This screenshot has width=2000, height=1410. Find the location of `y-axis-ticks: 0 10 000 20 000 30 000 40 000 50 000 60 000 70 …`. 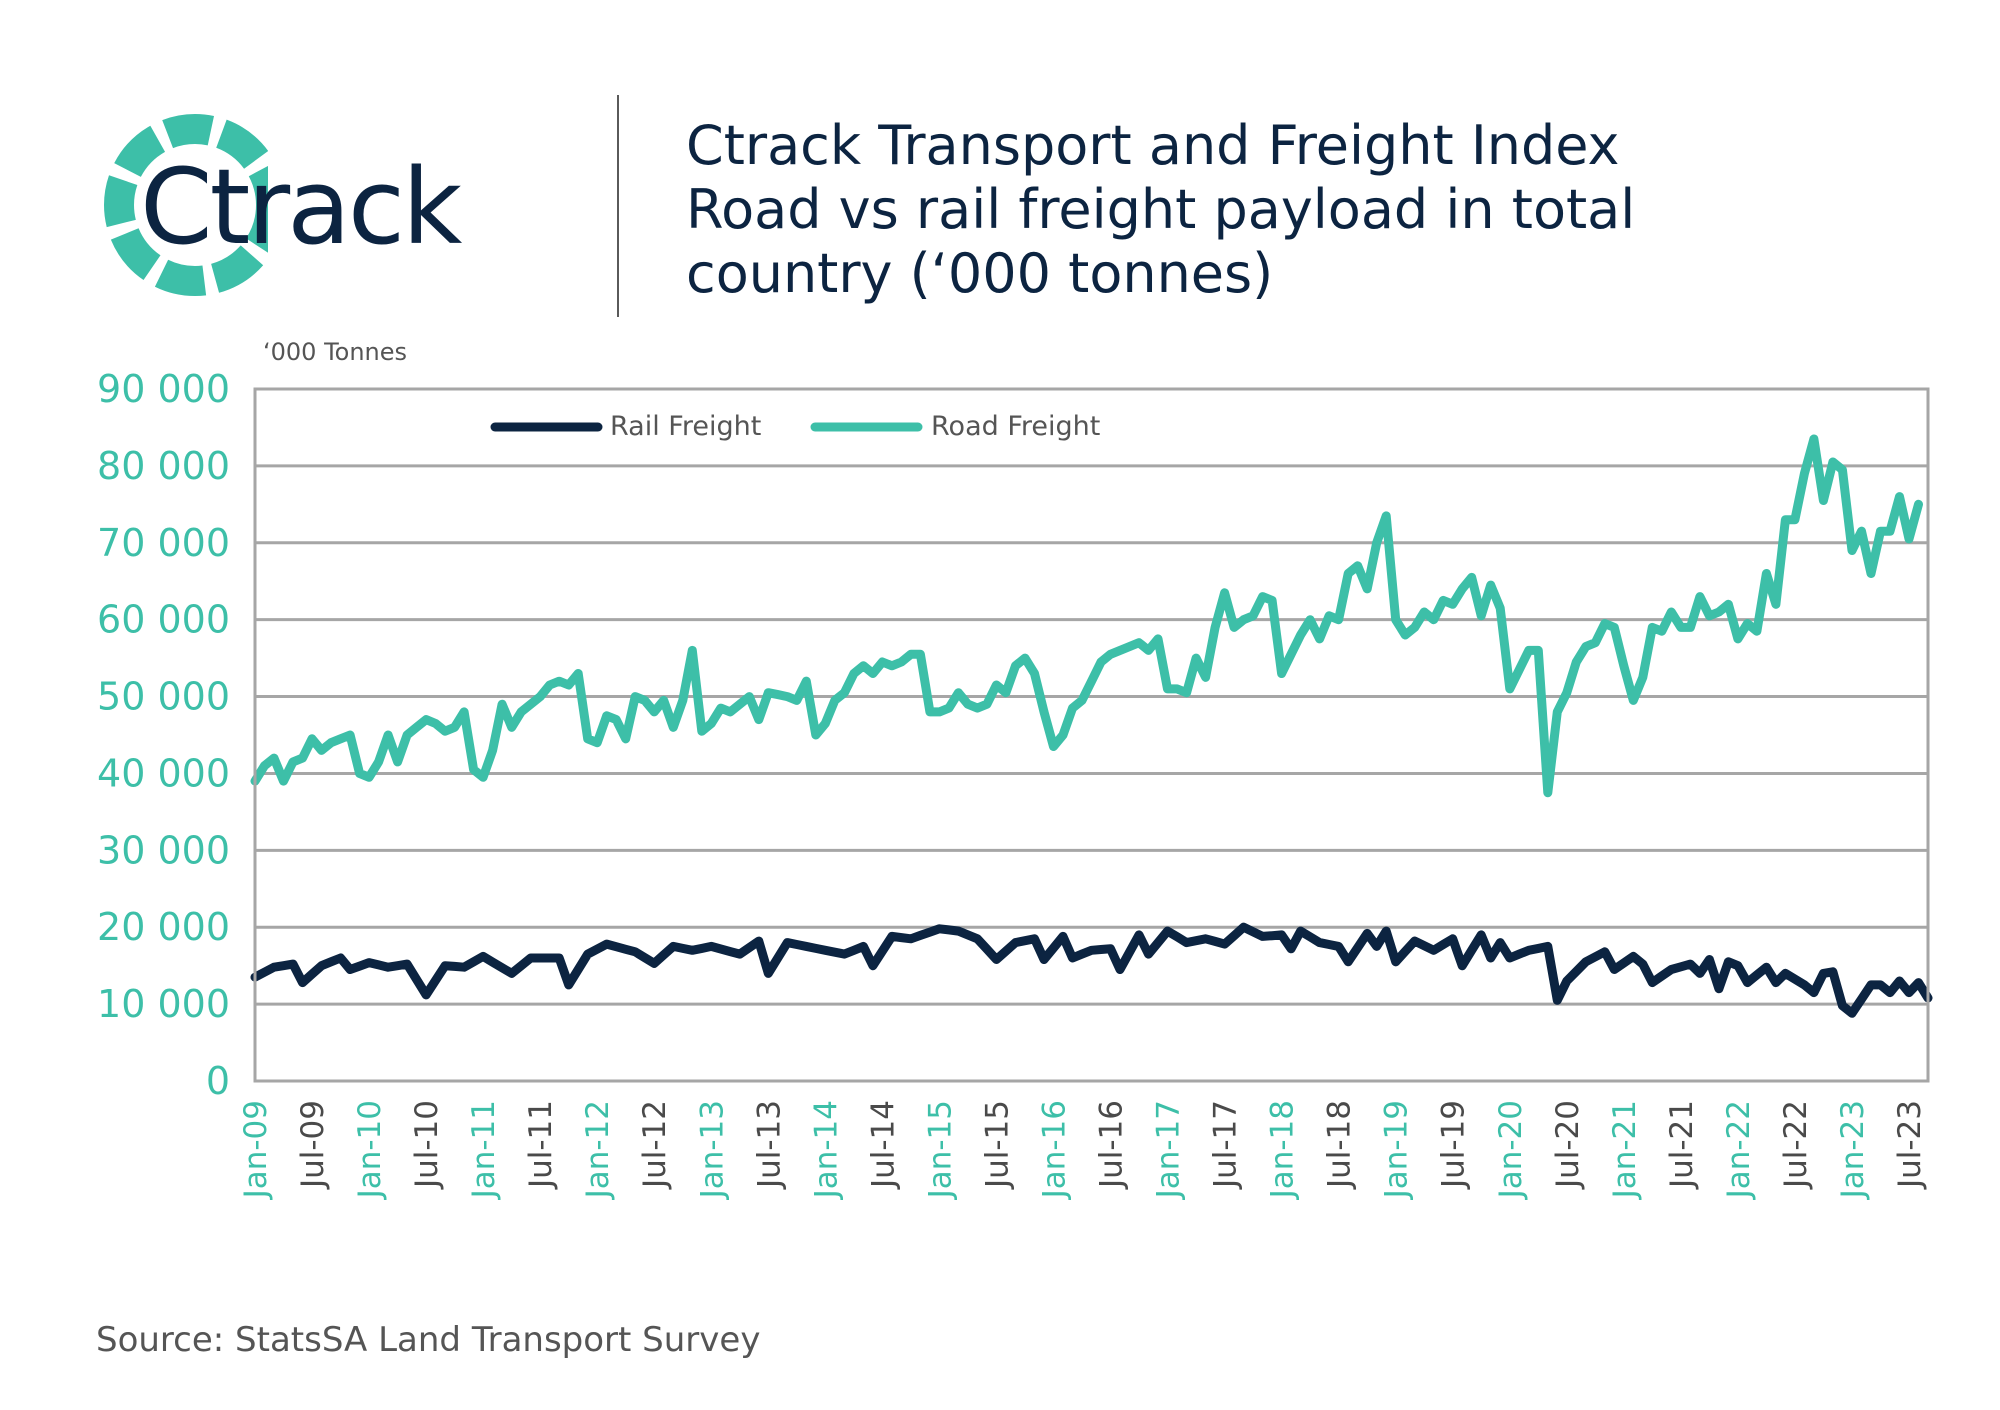

y-axis-ticks: 0 10 000 20 000 30 000 40 000 50 000 60 000 70 … is located at coordinates (163, 735).